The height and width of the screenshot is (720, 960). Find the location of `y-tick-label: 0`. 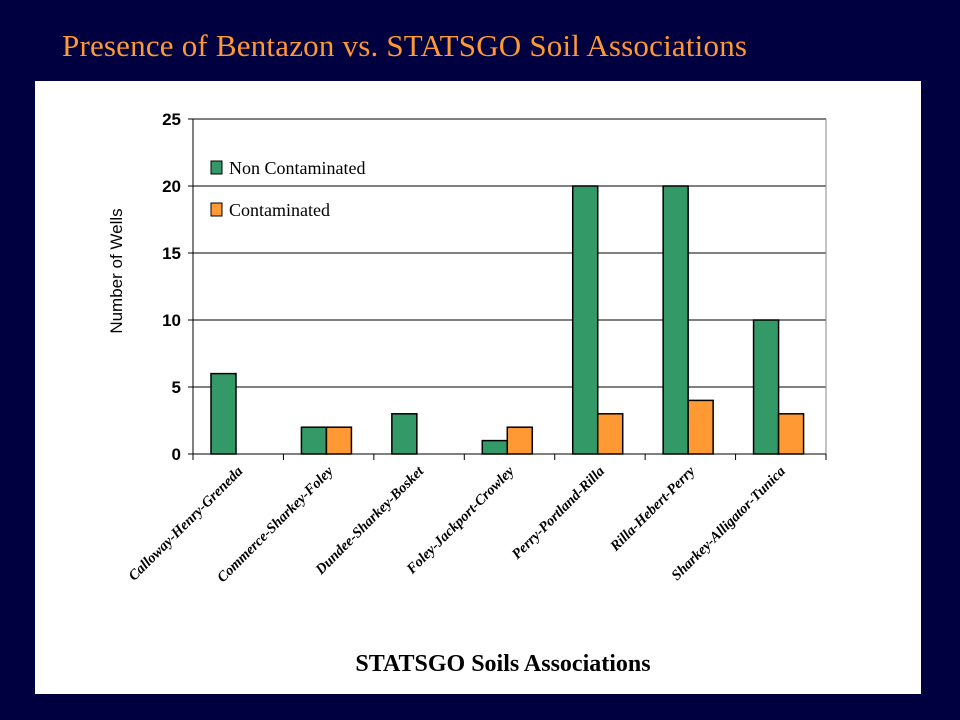

y-tick-label: 0 is located at coordinates (176, 454).